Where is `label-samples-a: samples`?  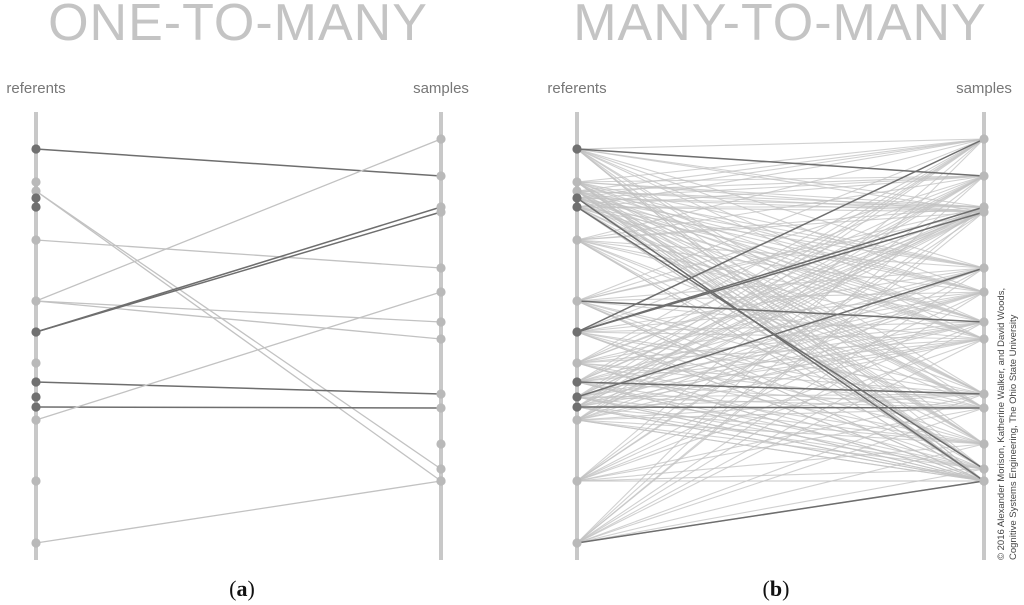 label-samples-a: samples is located at coordinates (441, 88).